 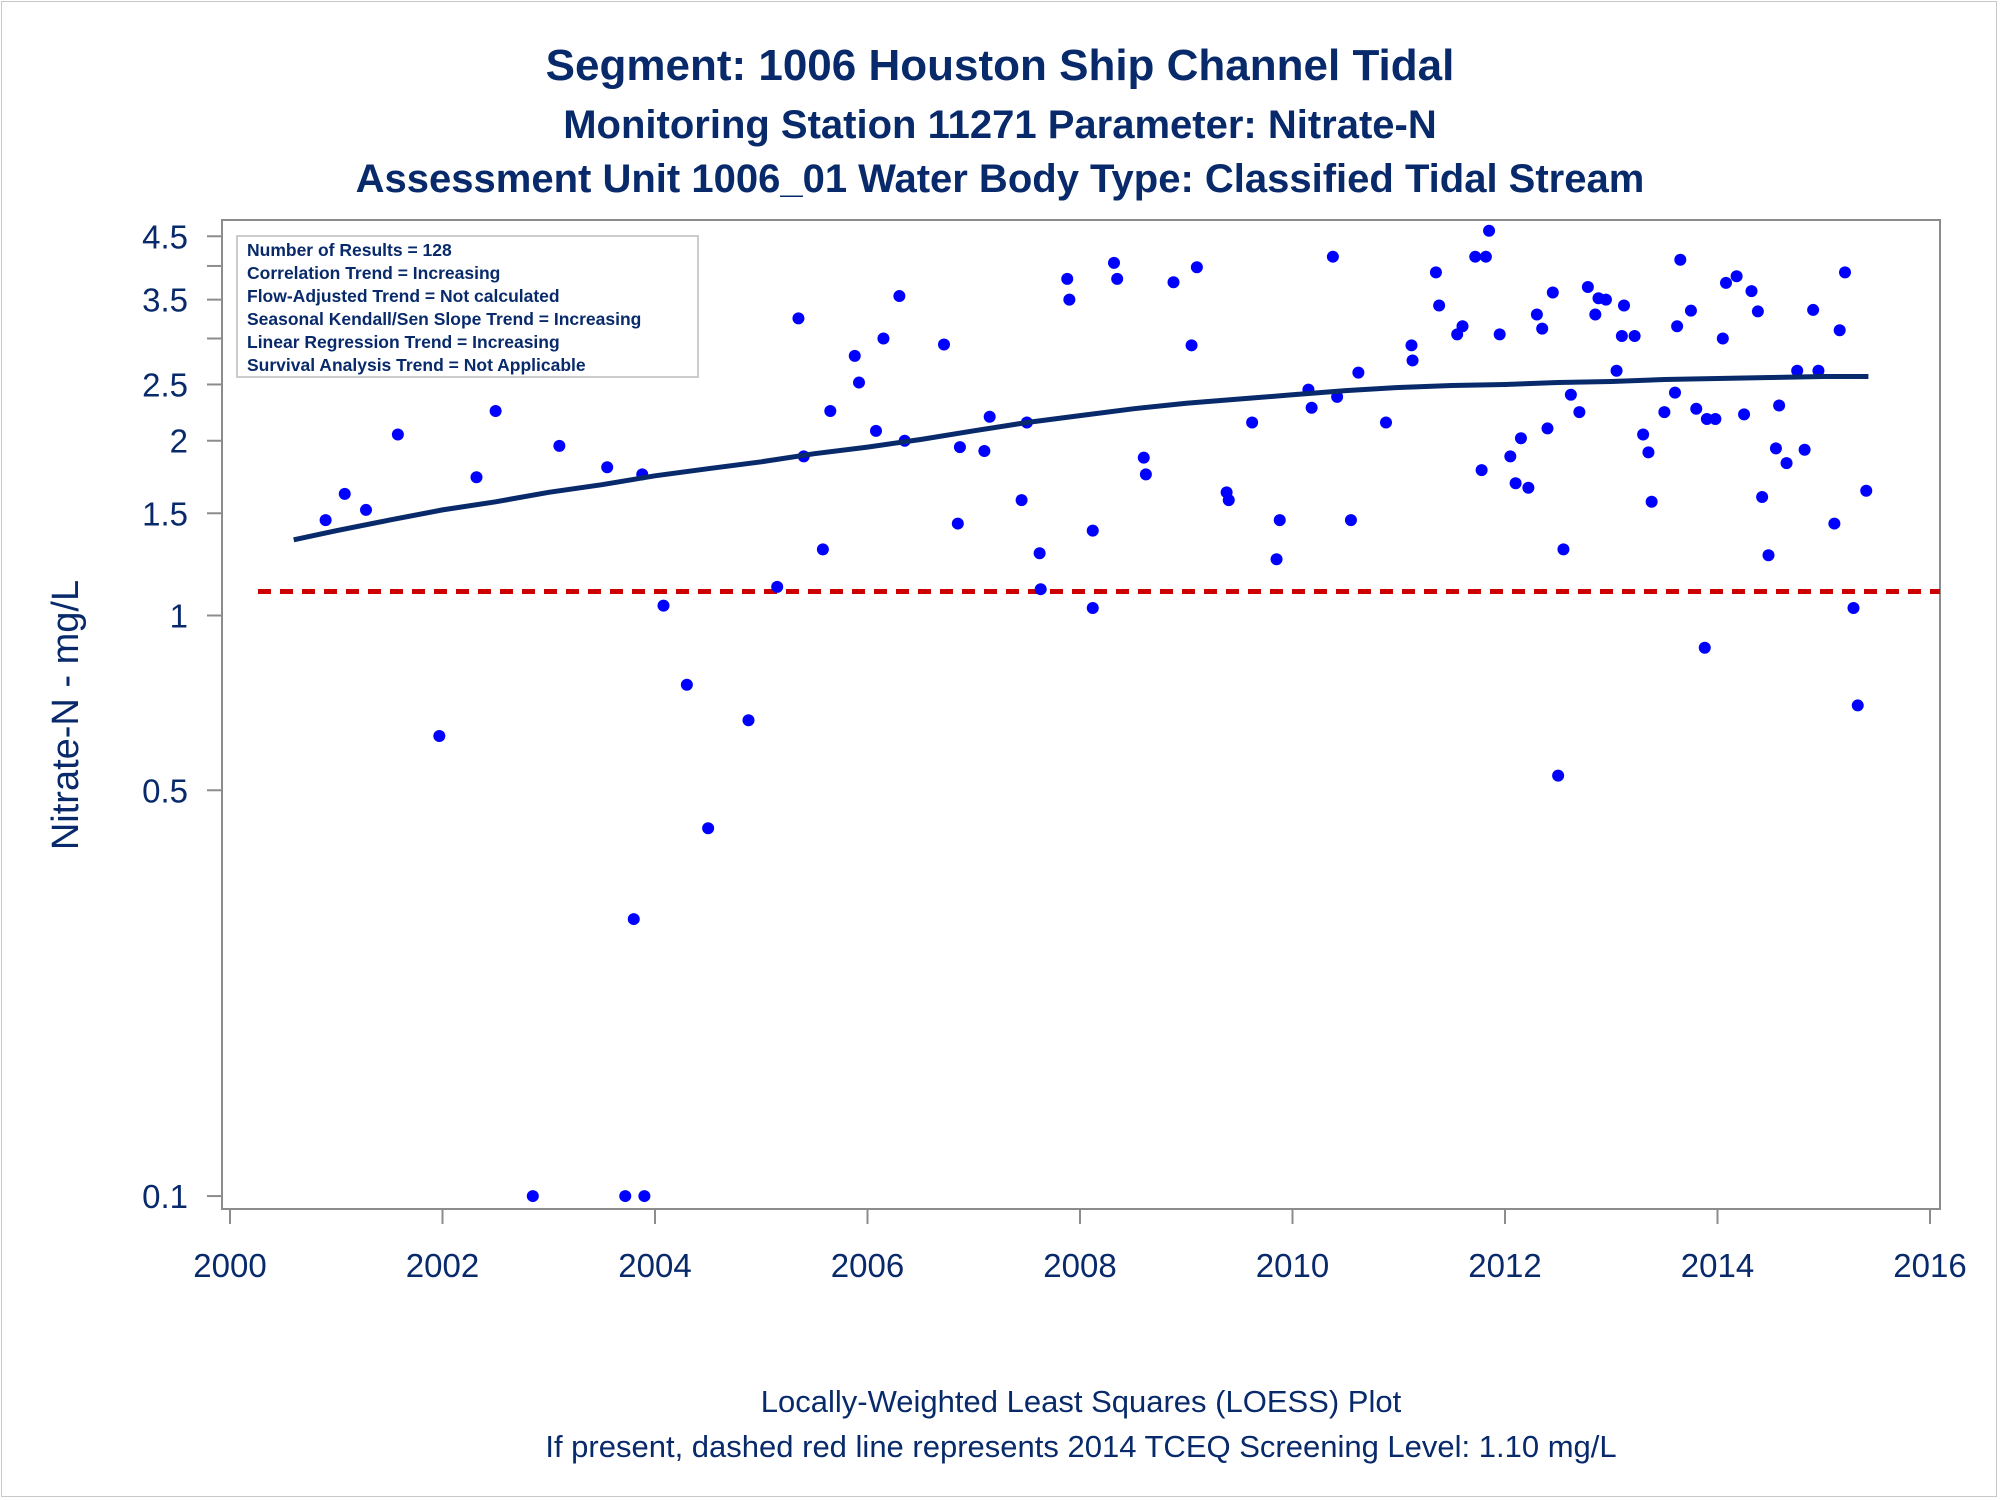 What do you see at coordinates (1080, 1246) in the screenshot?
I see `x-axis: 2000 2002 2004 2006 2008 2010 2012 2014 2016` at bounding box center [1080, 1246].